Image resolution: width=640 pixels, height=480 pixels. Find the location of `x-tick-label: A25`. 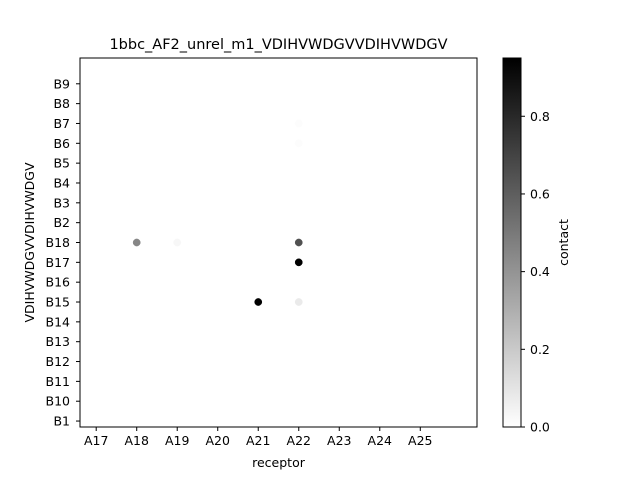

x-tick-label: A25 is located at coordinates (420, 440).